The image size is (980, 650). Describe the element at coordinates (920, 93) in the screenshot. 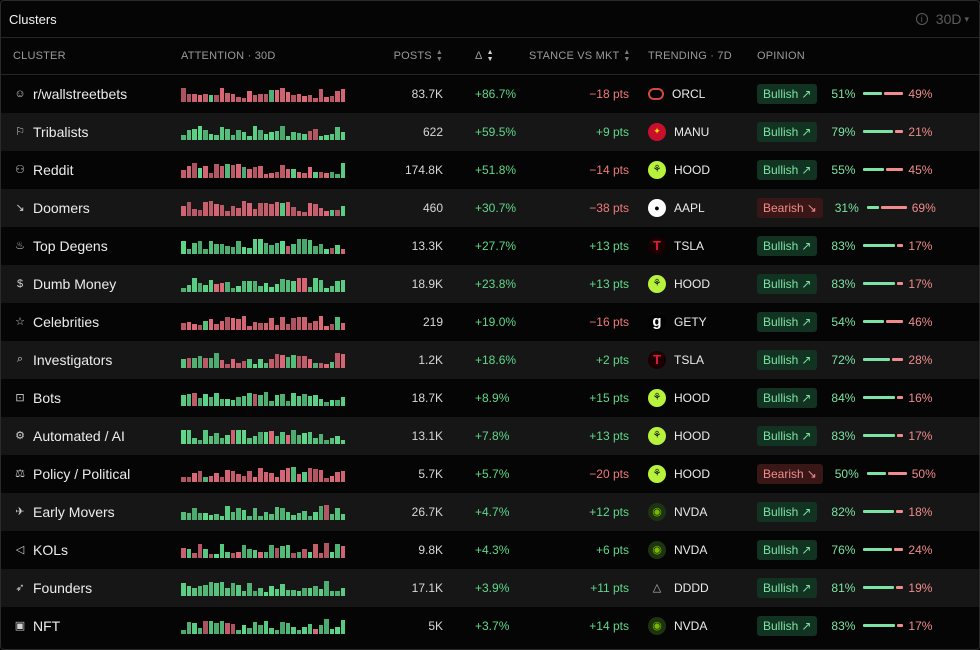

I see `bear-percent: 49%` at that location.